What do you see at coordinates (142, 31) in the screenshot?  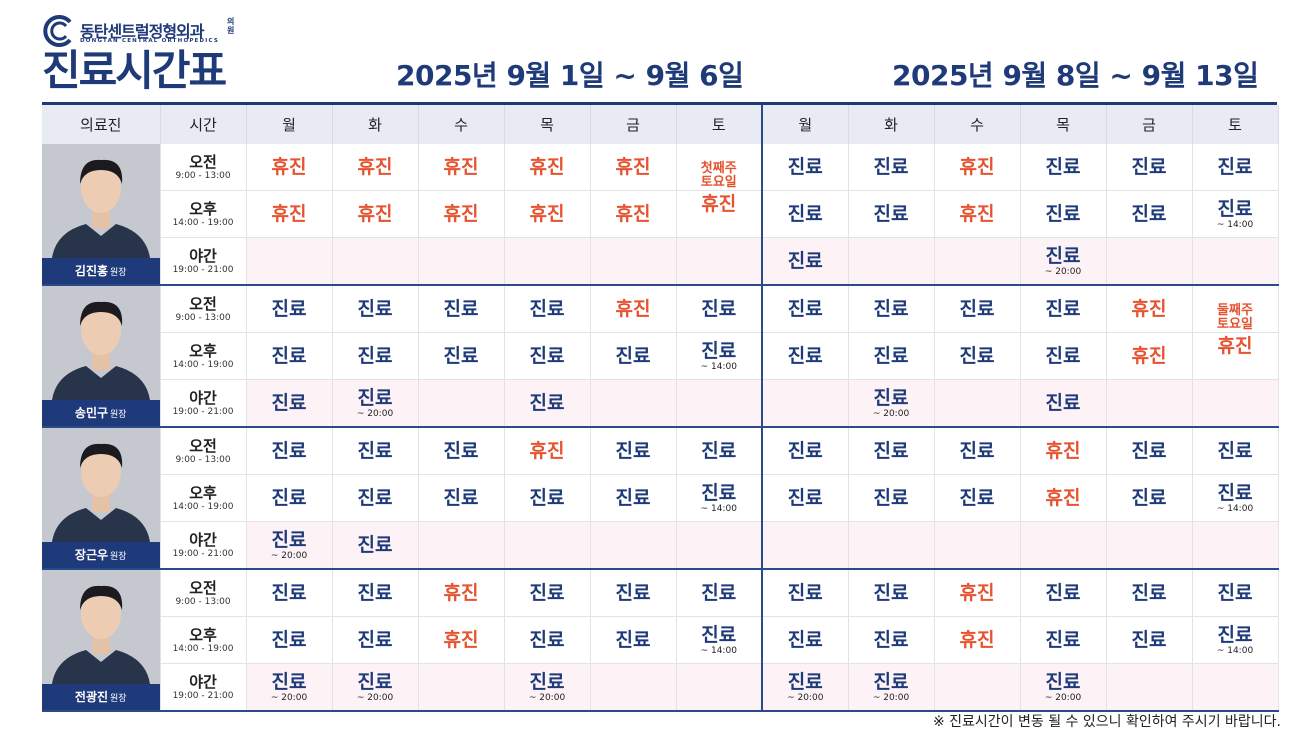 I see `logo-name: 동탄센트럴정형외과` at bounding box center [142, 31].